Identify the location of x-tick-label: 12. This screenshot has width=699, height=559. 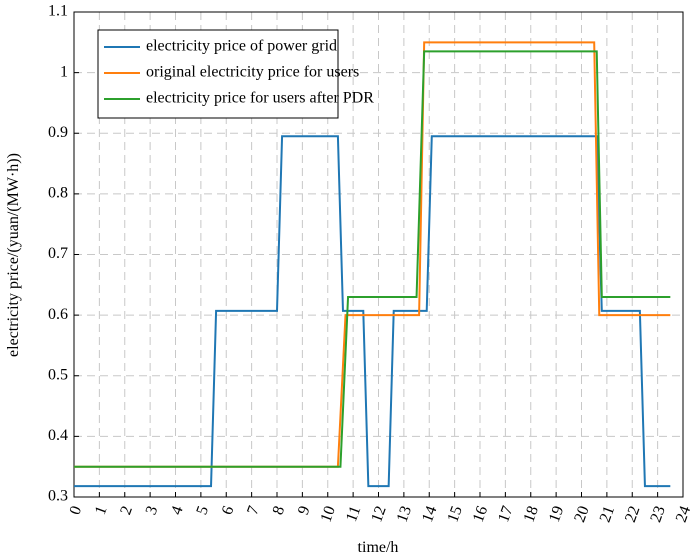
(378, 514).